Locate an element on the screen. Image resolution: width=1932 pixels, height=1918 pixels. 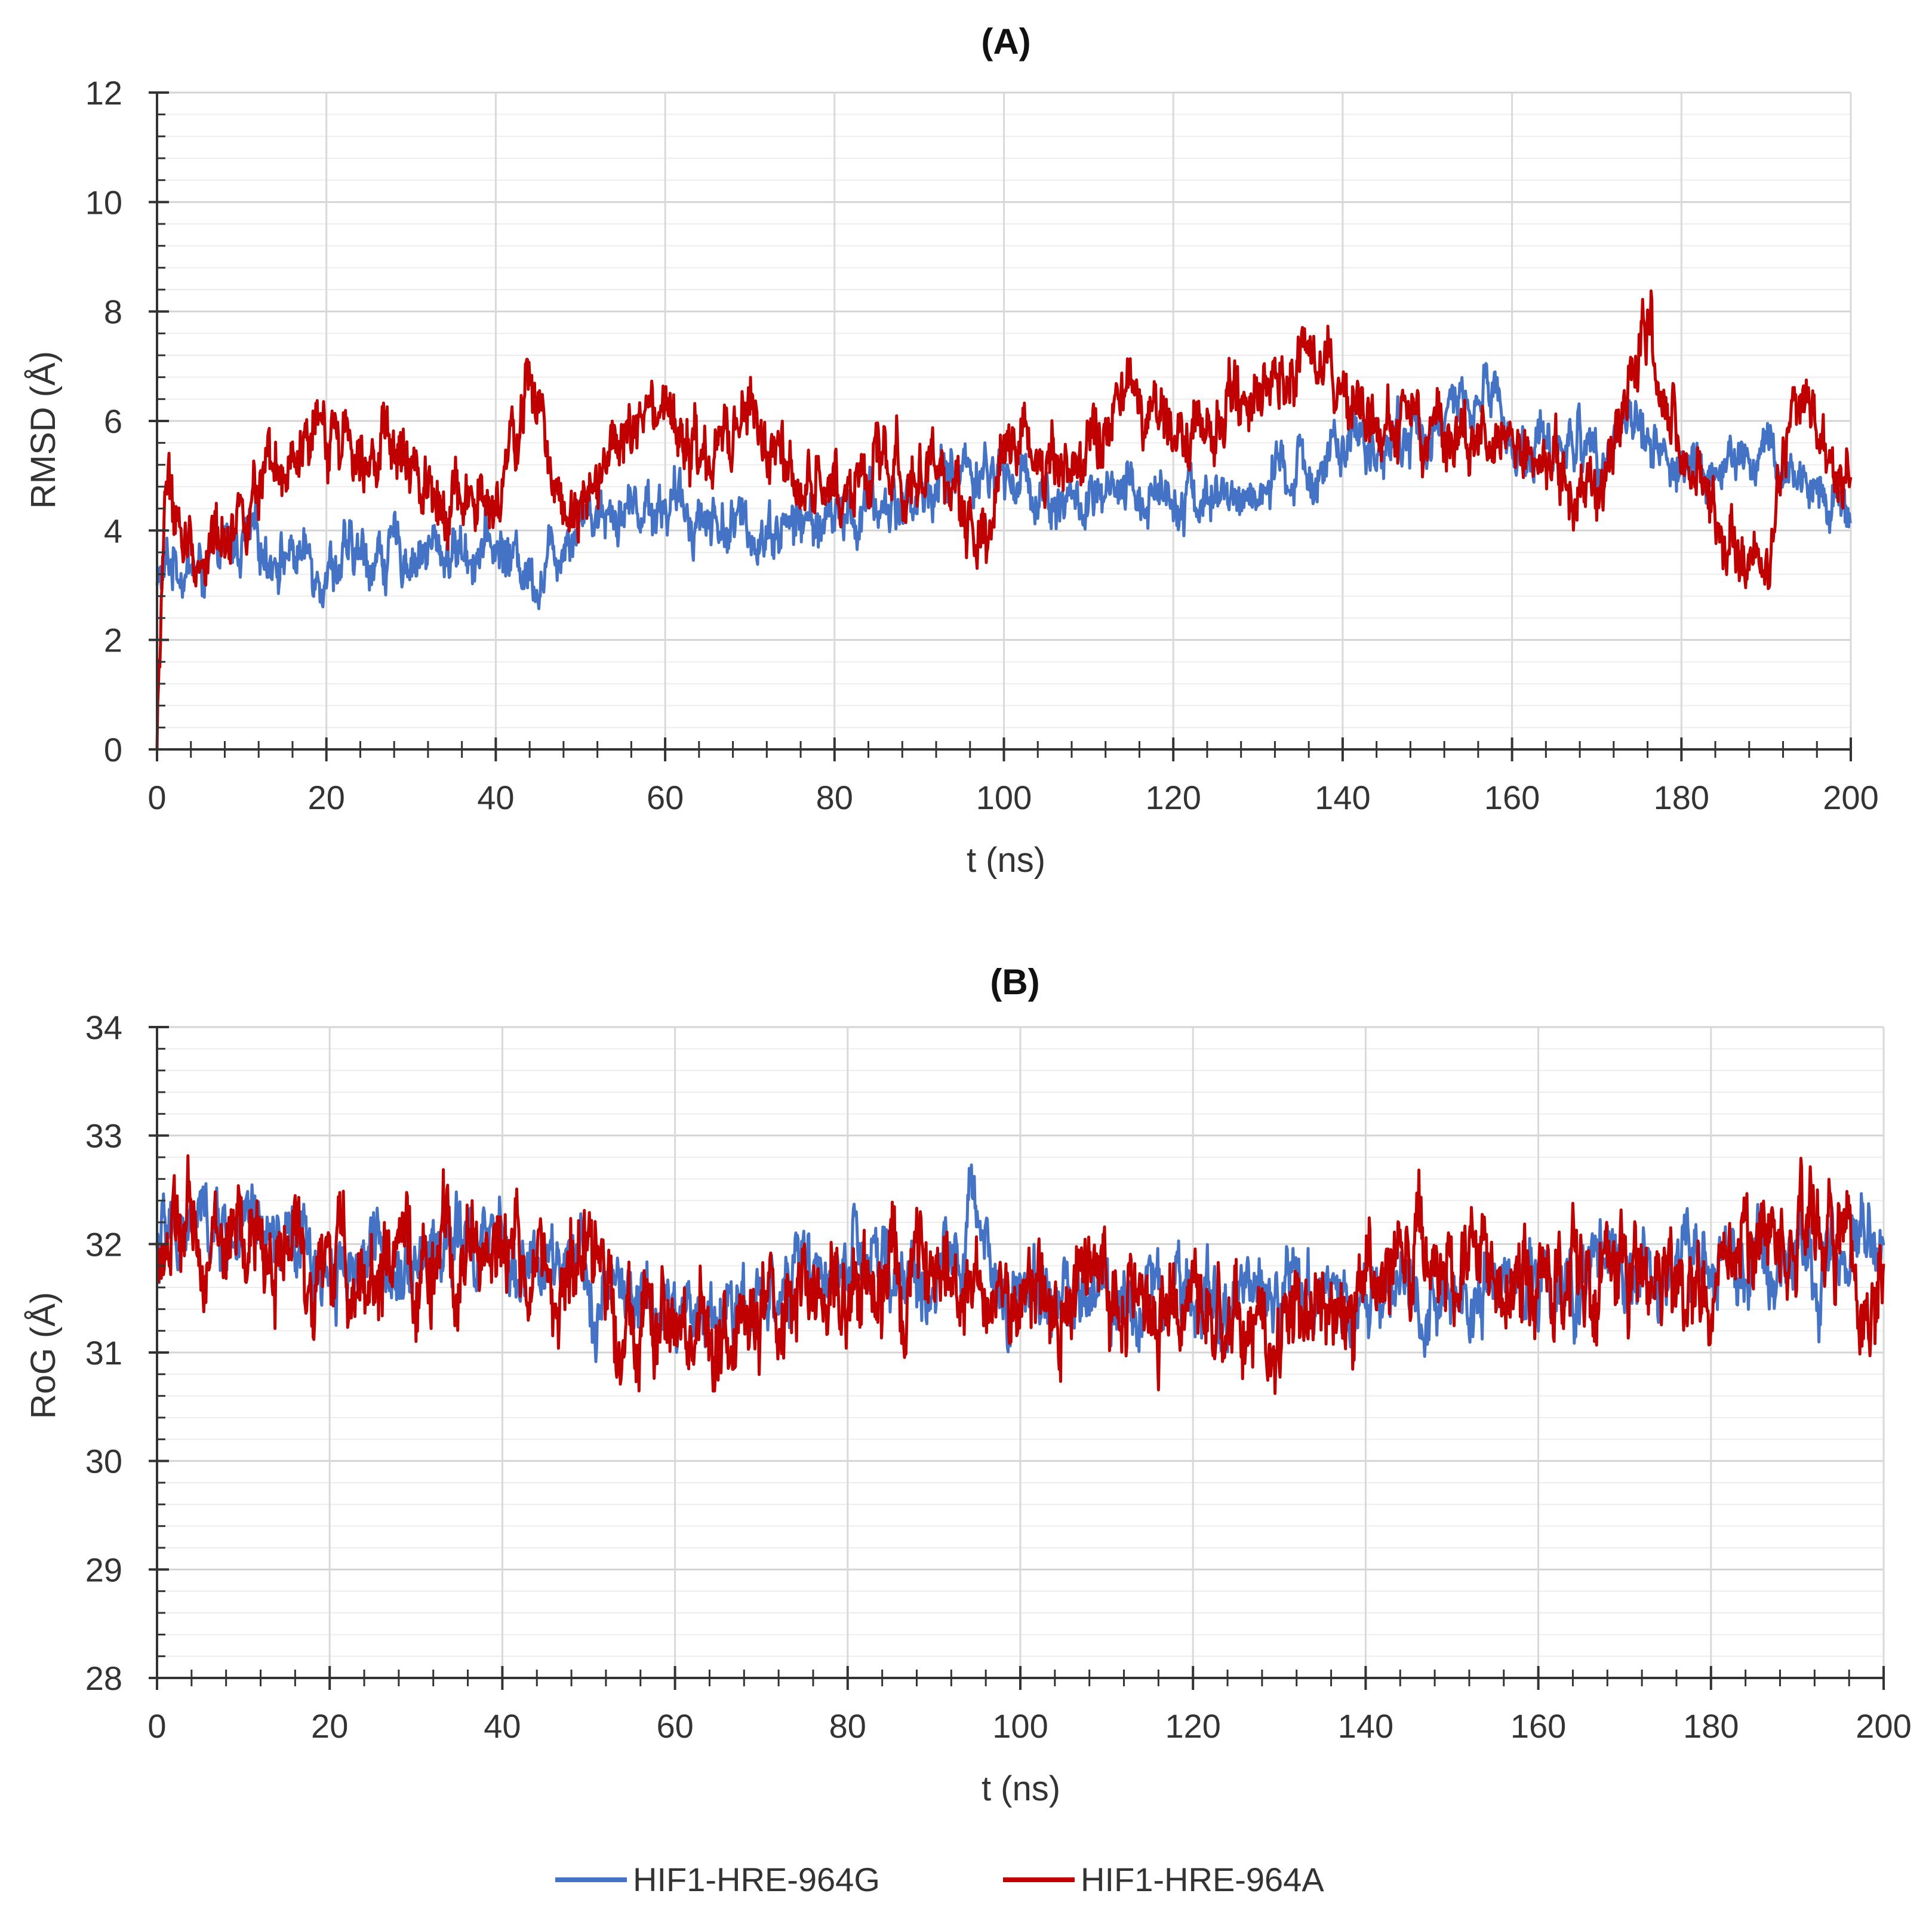
y-tick-label: 31 is located at coordinates (103, 1353).